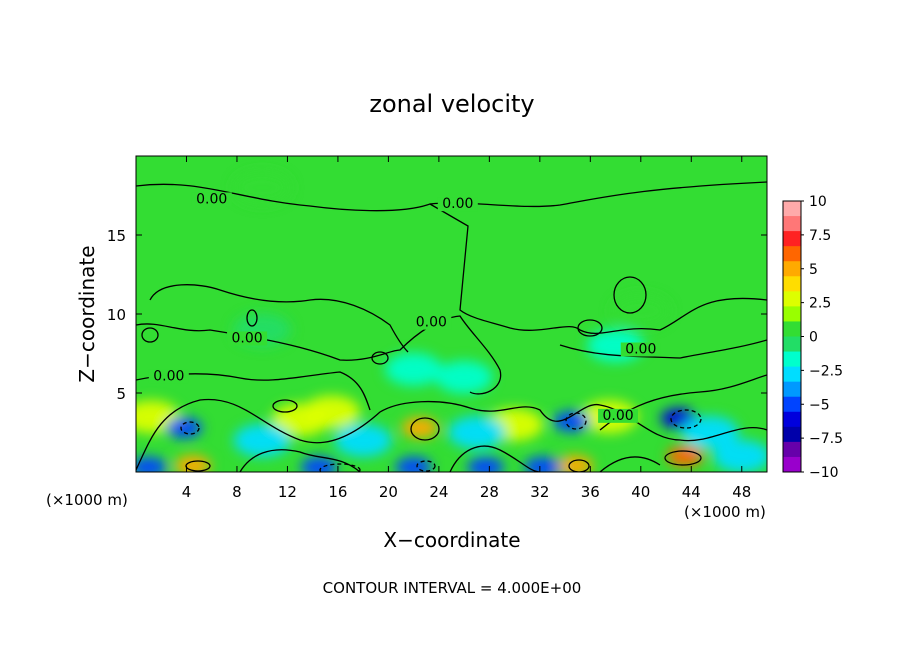  What do you see at coordinates (438, 492) in the screenshot?
I see `x-tick-label-5: 24` at bounding box center [438, 492].